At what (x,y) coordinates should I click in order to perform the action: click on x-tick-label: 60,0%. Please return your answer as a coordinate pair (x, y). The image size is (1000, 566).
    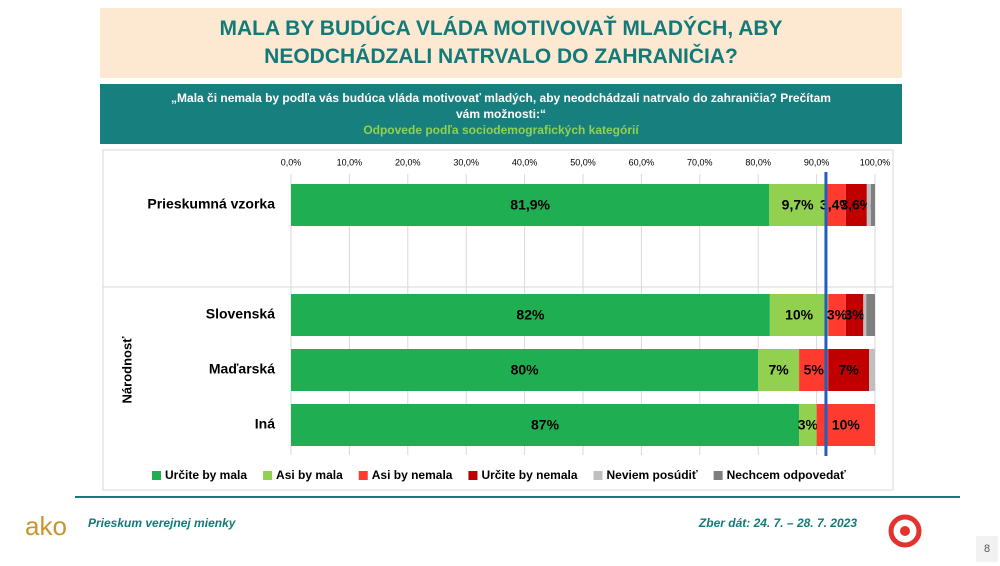
    Looking at the image, I should click on (642, 162).